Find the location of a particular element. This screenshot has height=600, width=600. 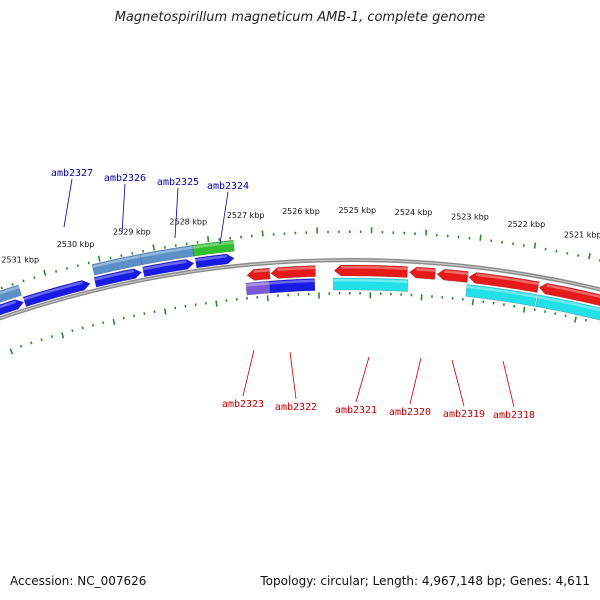

genome-backbone-highlight is located at coordinates (300, 289).